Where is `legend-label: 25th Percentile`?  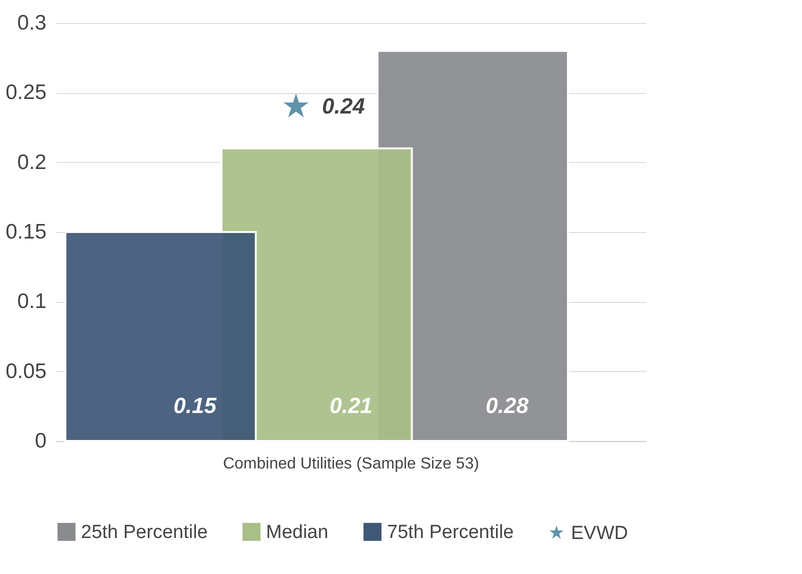 legend-label: 25th Percentile is located at coordinates (144, 532).